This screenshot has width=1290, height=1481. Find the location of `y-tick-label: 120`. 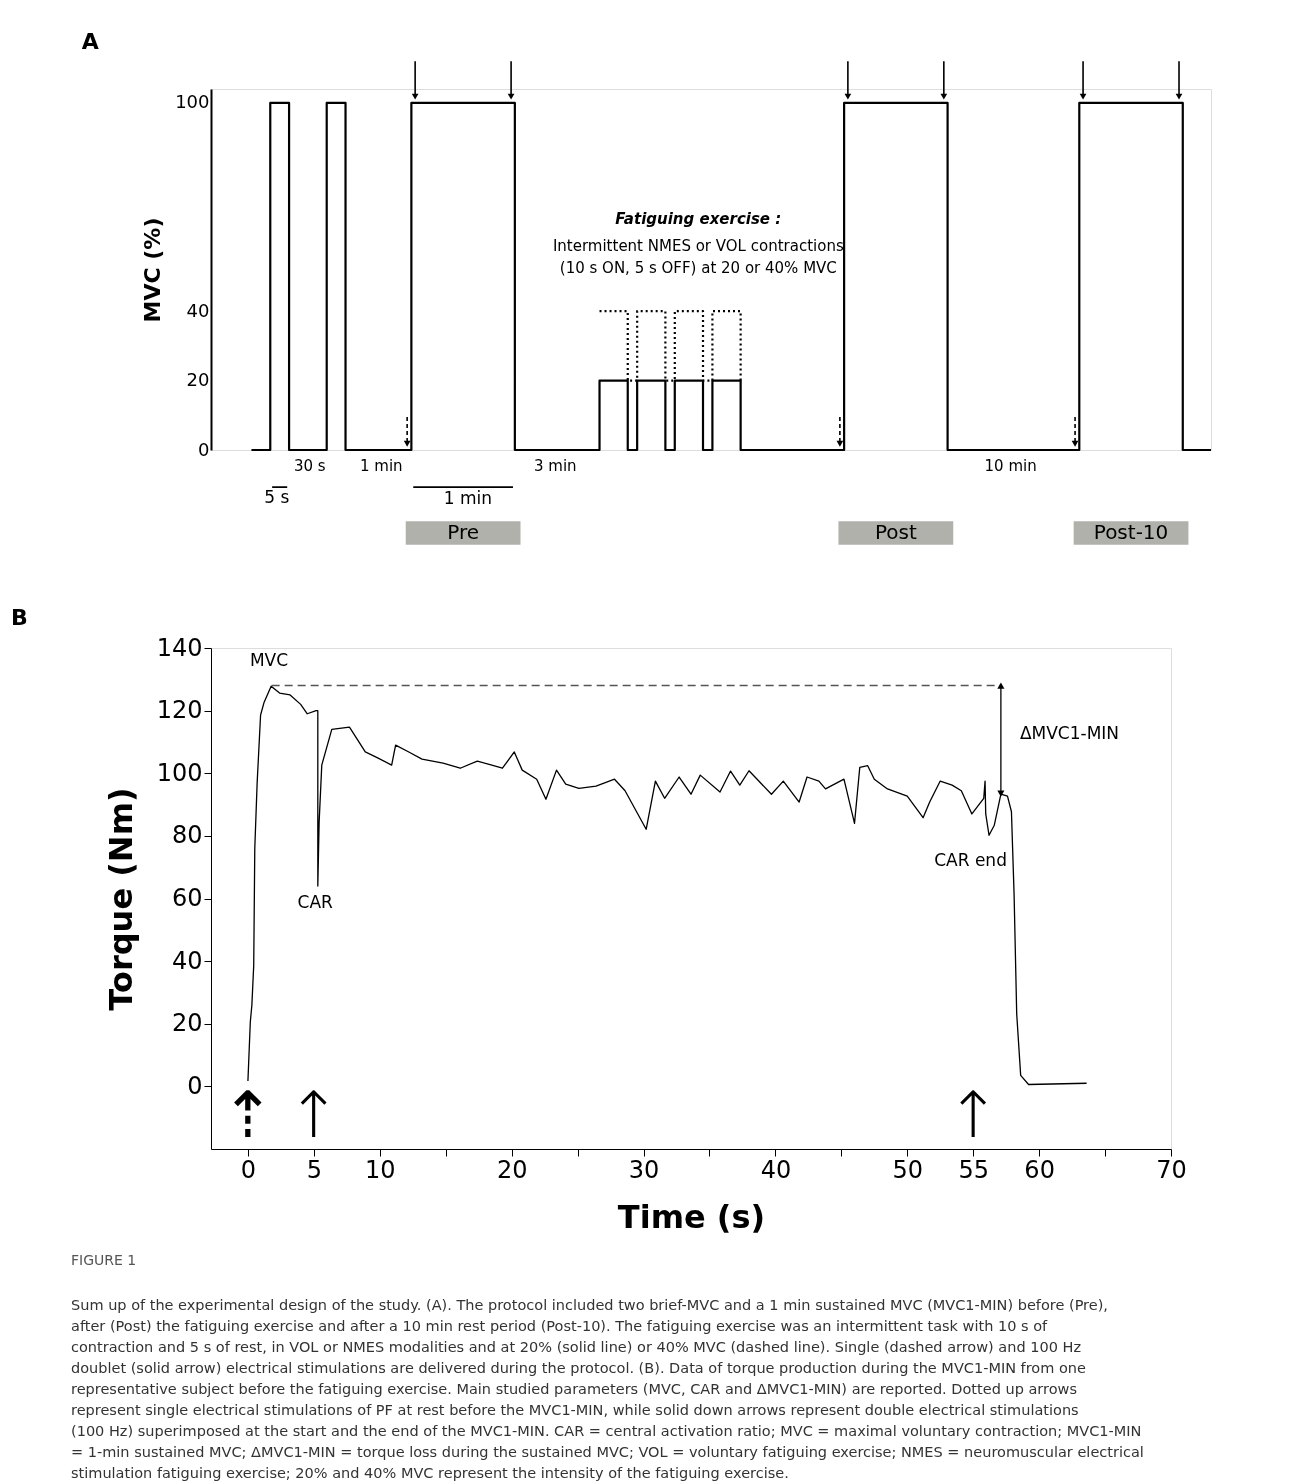

y-tick-label: 120 is located at coordinates (179, 710).